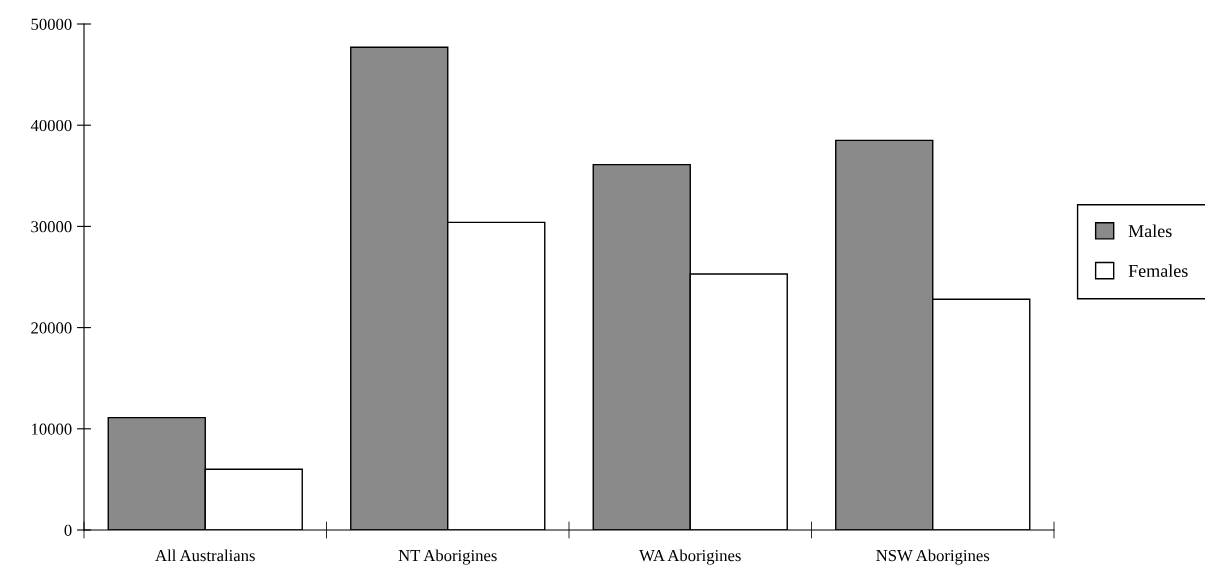  I want to click on y-tick-label: 50000, so click(51, 24).